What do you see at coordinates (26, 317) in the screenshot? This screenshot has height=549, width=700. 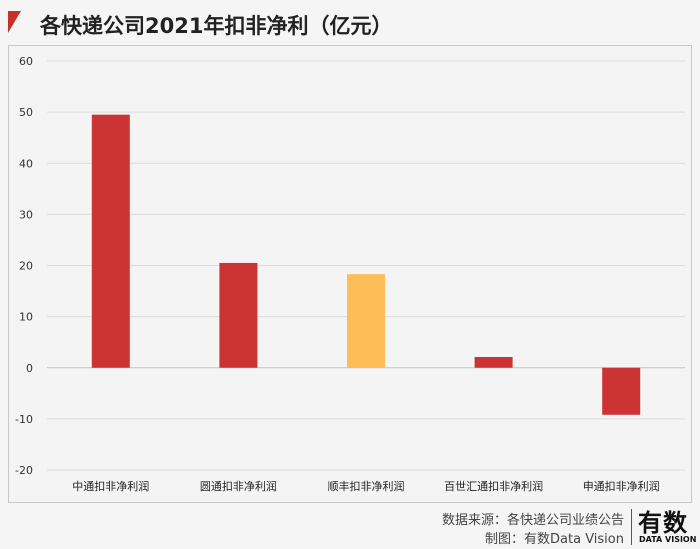 I see `y-tick-label: 10` at bounding box center [26, 317].